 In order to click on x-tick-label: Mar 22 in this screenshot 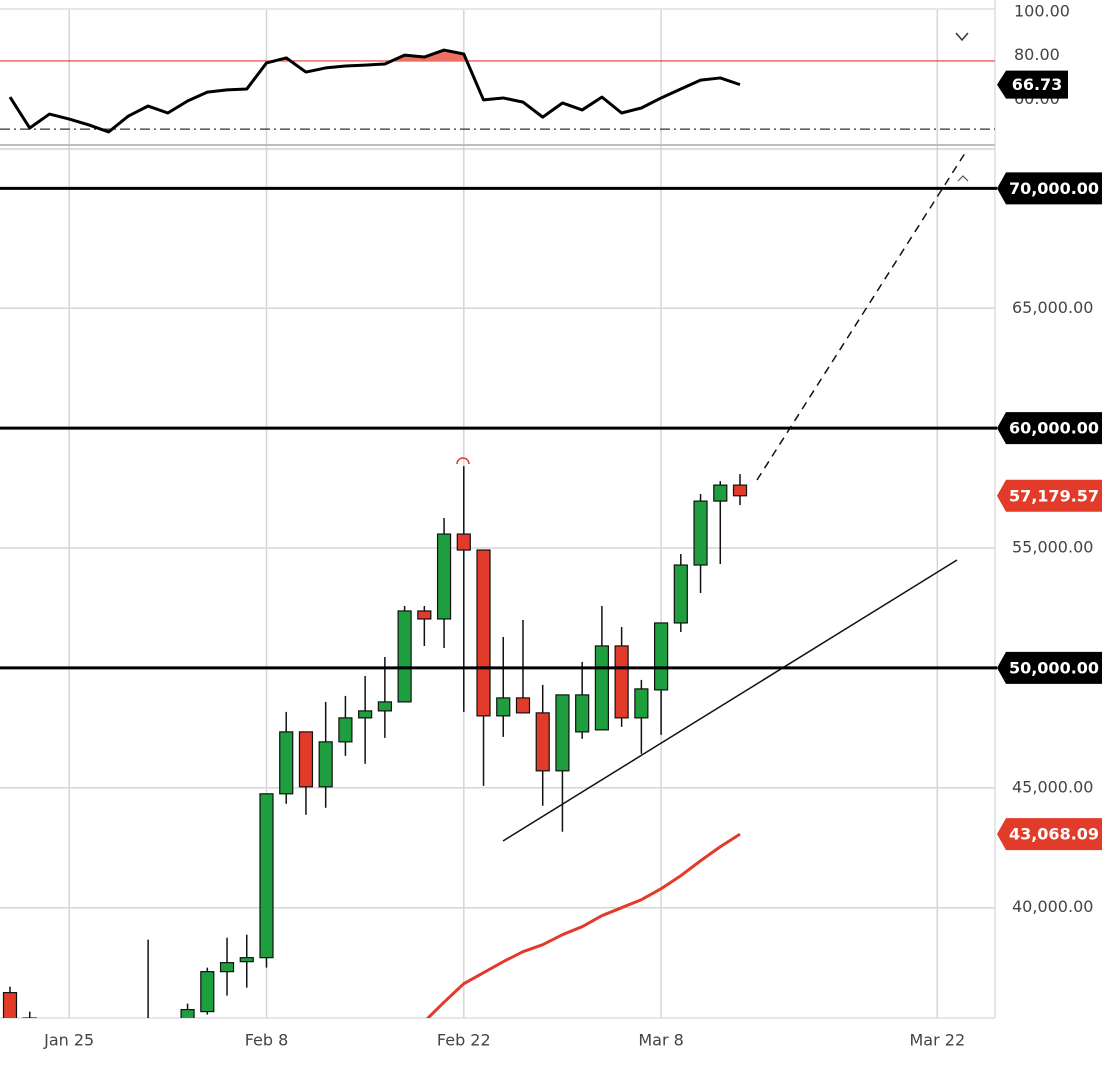, I will do `click(937, 1040)`.